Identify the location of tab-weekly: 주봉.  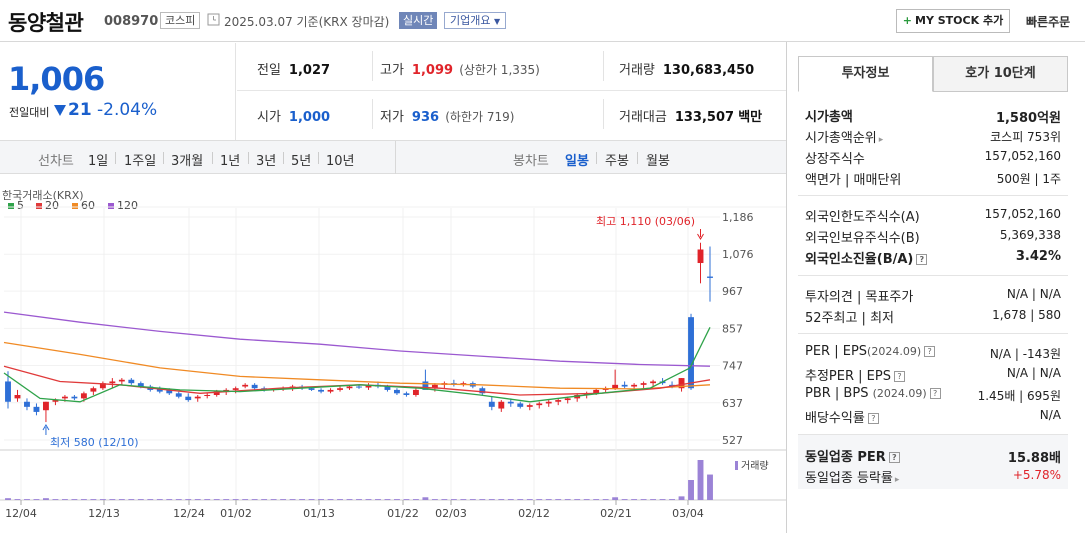
(617, 161).